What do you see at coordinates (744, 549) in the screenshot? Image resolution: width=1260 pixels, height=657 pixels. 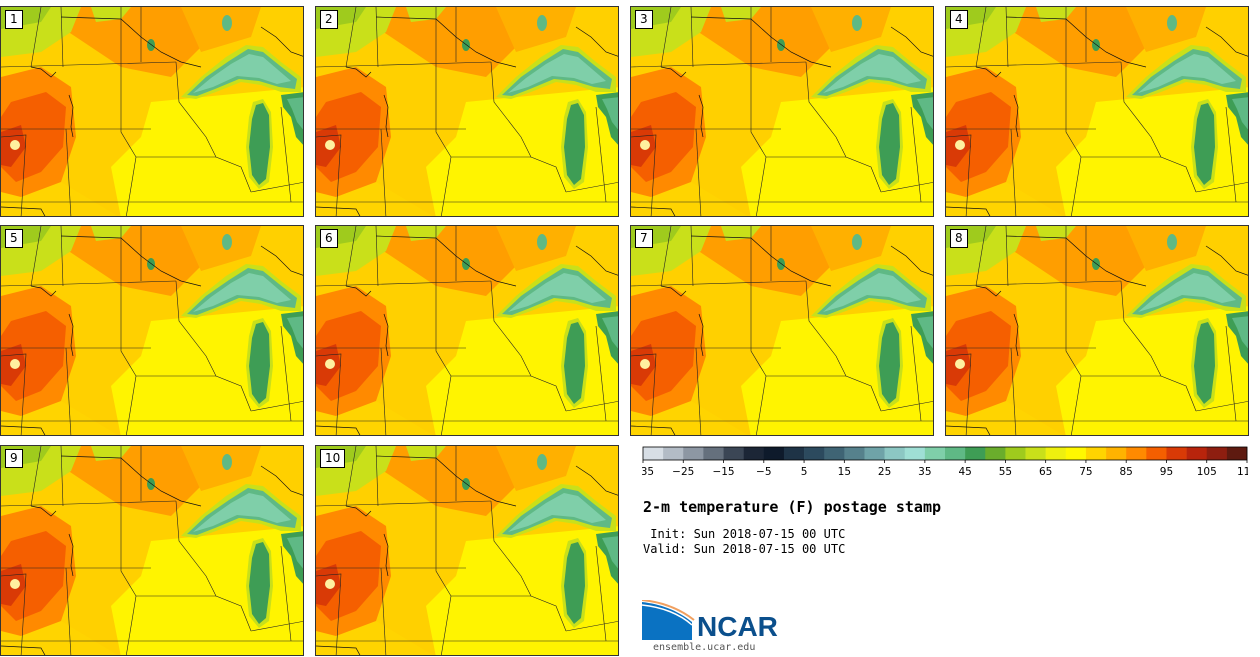 I see `valid-time: Valid: Sun 2018-07-15 00 UTC` at bounding box center [744, 549].